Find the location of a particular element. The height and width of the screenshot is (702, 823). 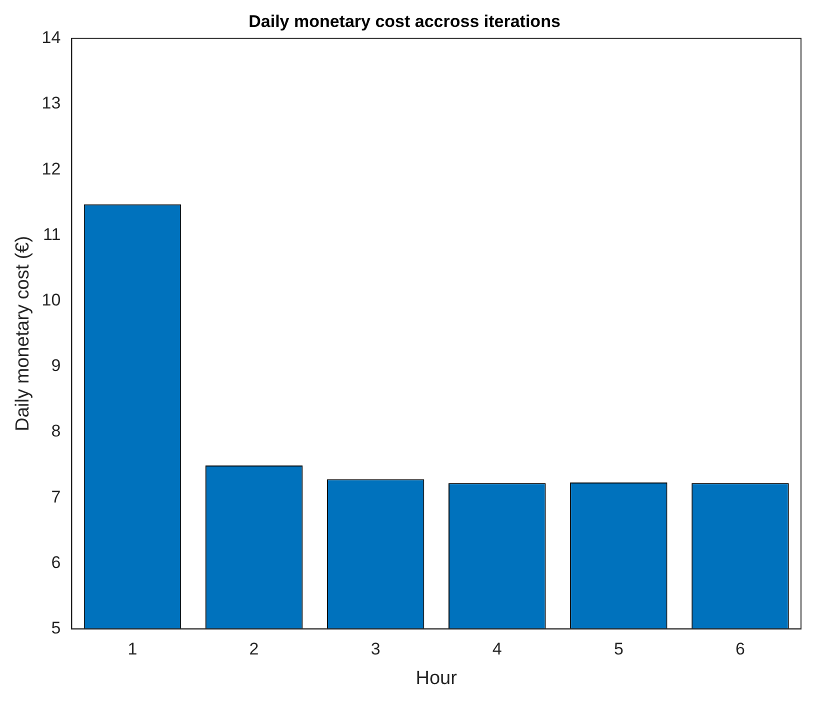

y-axis-title: Daily monetary cost (€) is located at coordinates (23, 334).